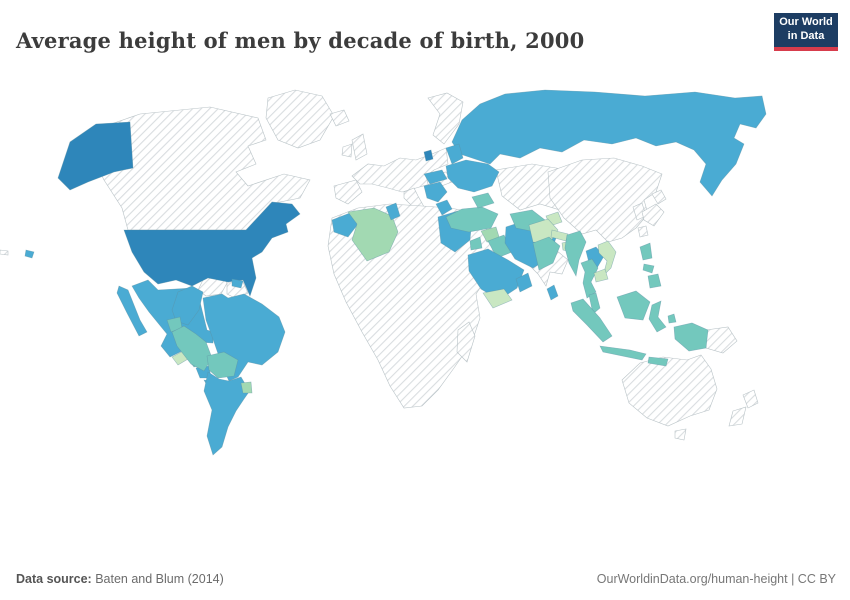  What do you see at coordinates (654, 281) in the screenshot?
I see `region-philippines-mindanao` at bounding box center [654, 281].